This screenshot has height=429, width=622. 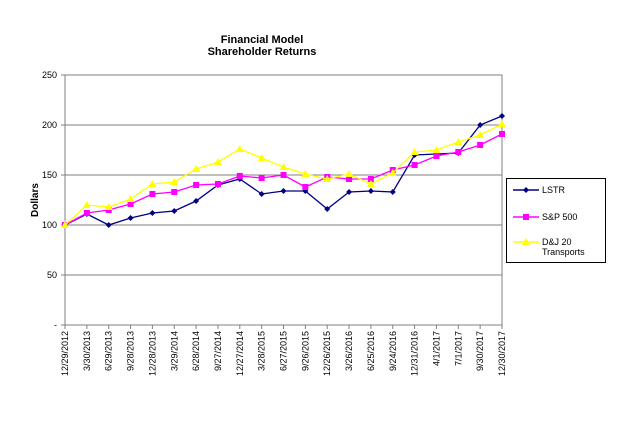 What do you see at coordinates (502, 353) in the screenshot?
I see `x-tick-label: 12/30/2017` at bounding box center [502, 353].